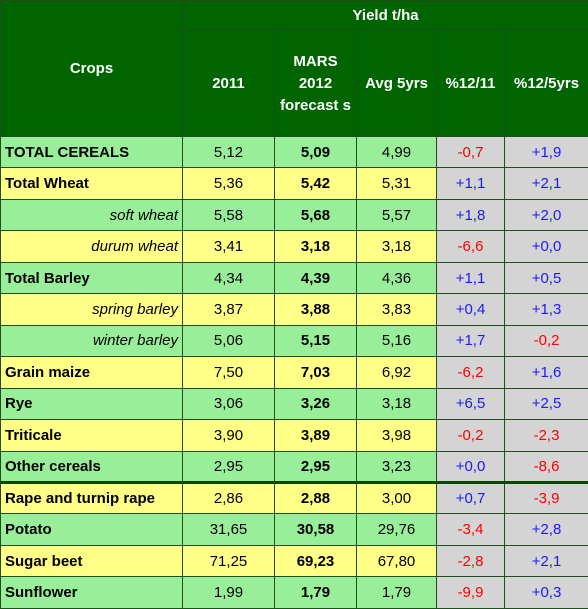 This screenshot has width=588, height=609. I want to click on crop-name: Total Barley, so click(91, 278).